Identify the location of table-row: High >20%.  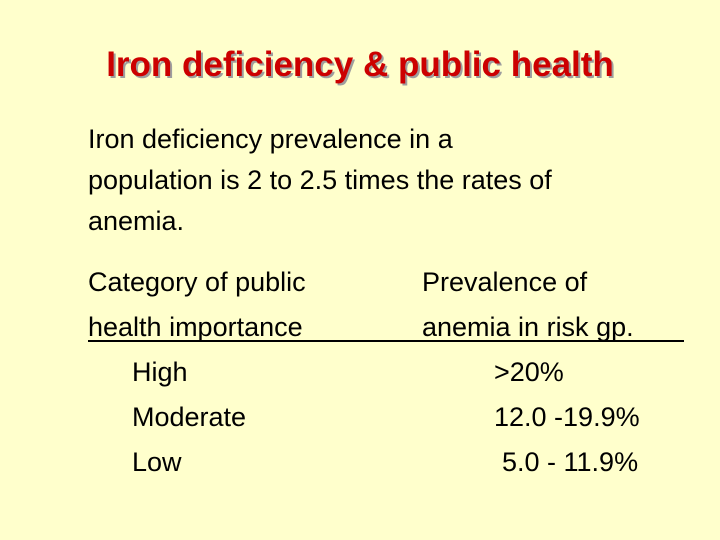
(398, 372).